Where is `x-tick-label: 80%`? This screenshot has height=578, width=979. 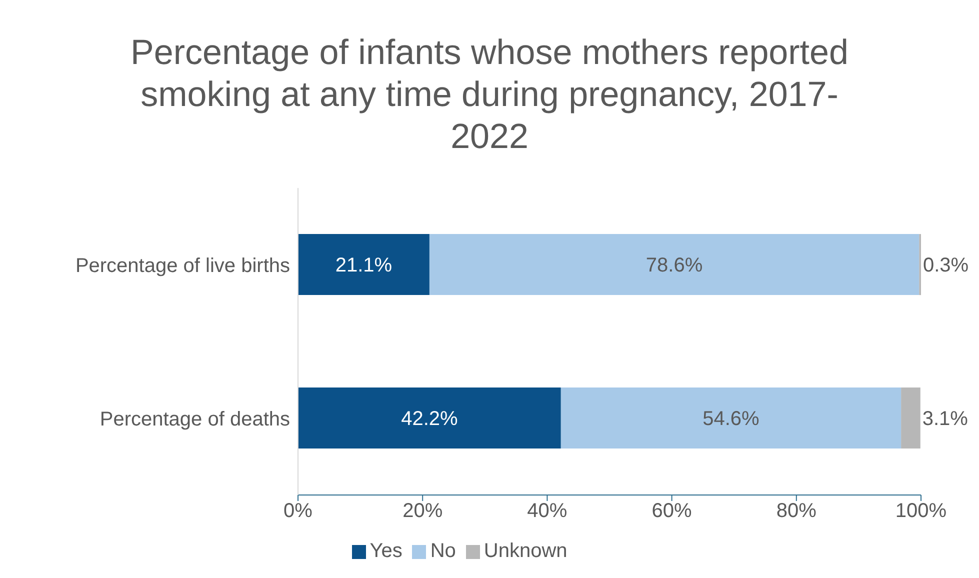 x-tick-label: 80% is located at coordinates (796, 511).